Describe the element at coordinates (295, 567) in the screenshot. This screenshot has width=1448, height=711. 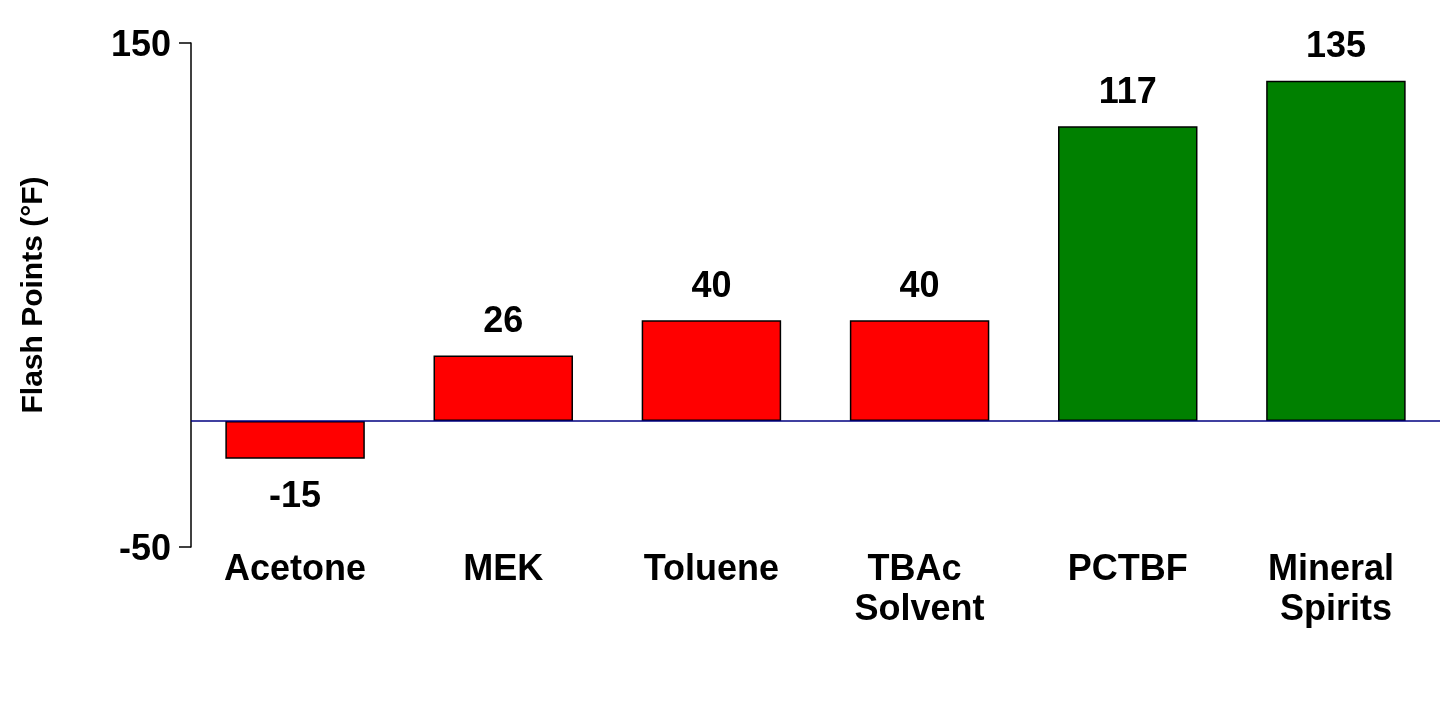
I see `x-tick-label: Acetone` at that location.